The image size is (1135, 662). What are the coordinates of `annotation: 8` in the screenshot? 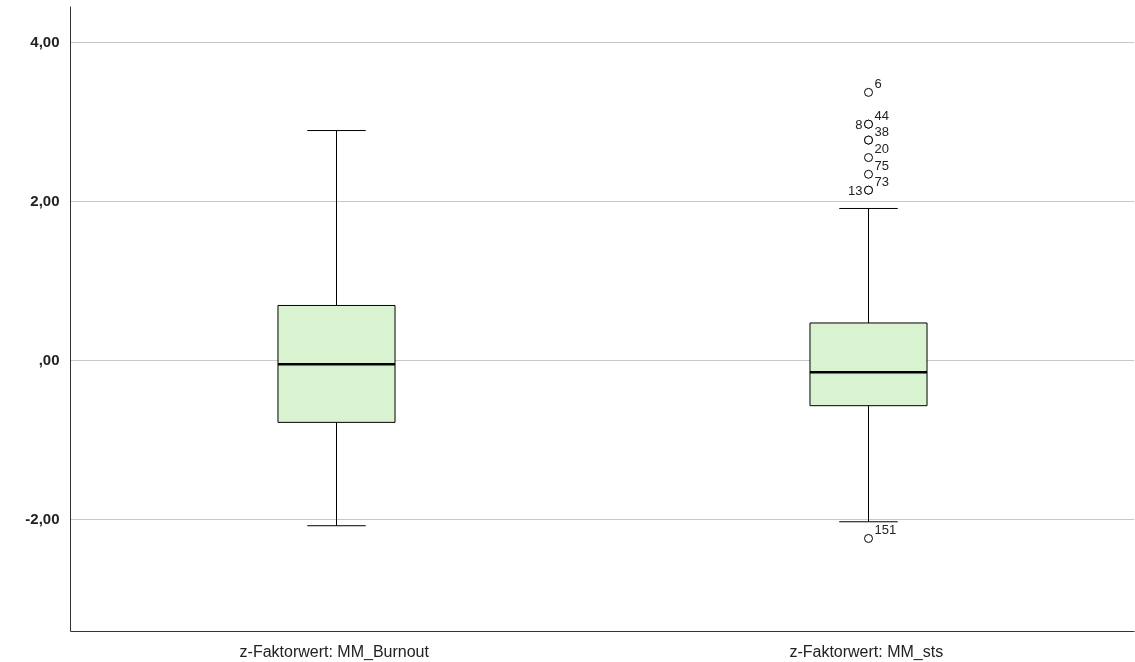 It's located at (859, 124).